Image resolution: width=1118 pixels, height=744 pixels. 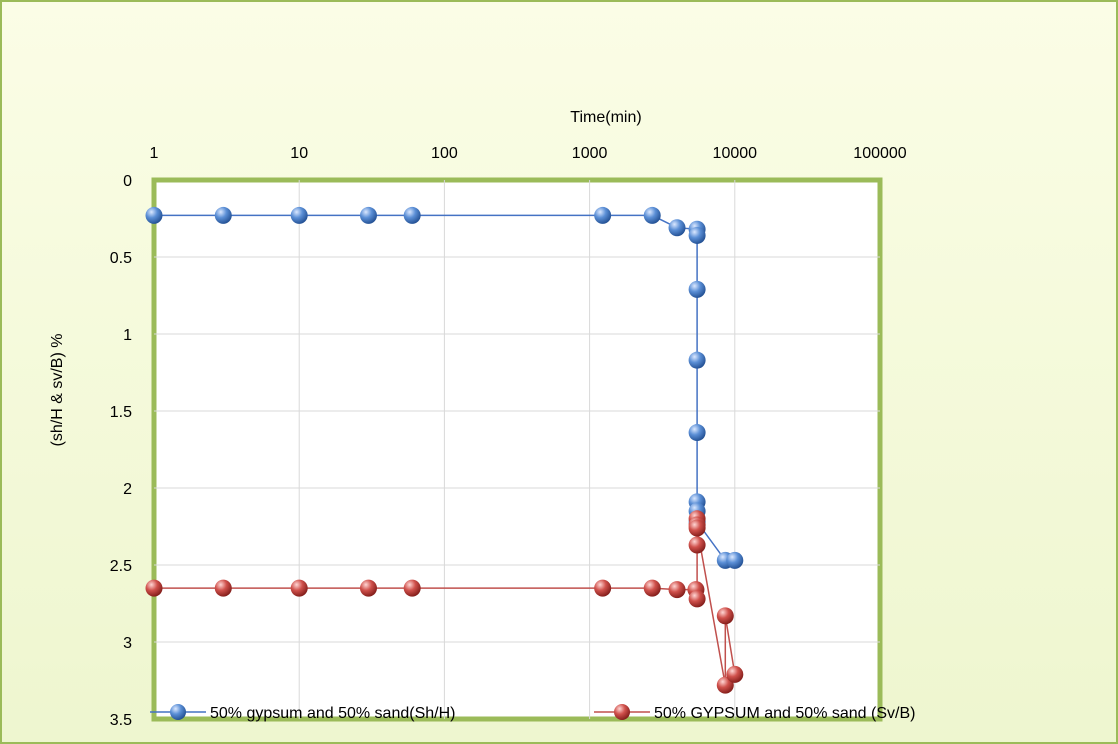 I want to click on legend-label-series-1: 50% gypsum and 50% sand(Sh/H), so click(x=332, y=713).